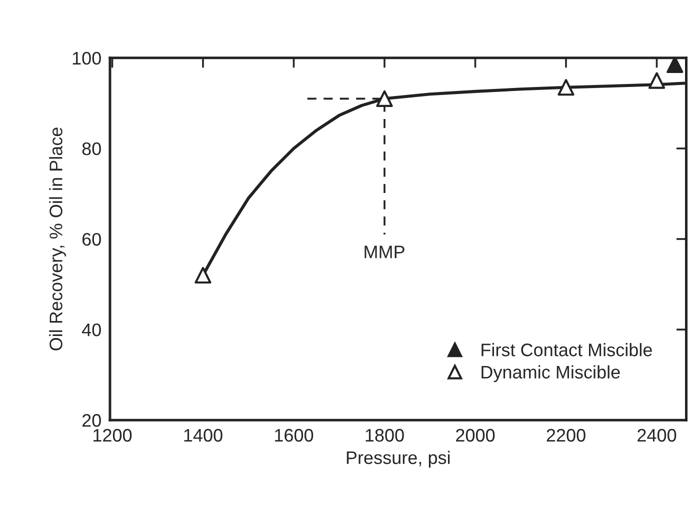 This screenshot has width=696, height=508. I want to click on legend-label: Dynamic Miscible, so click(551, 373).